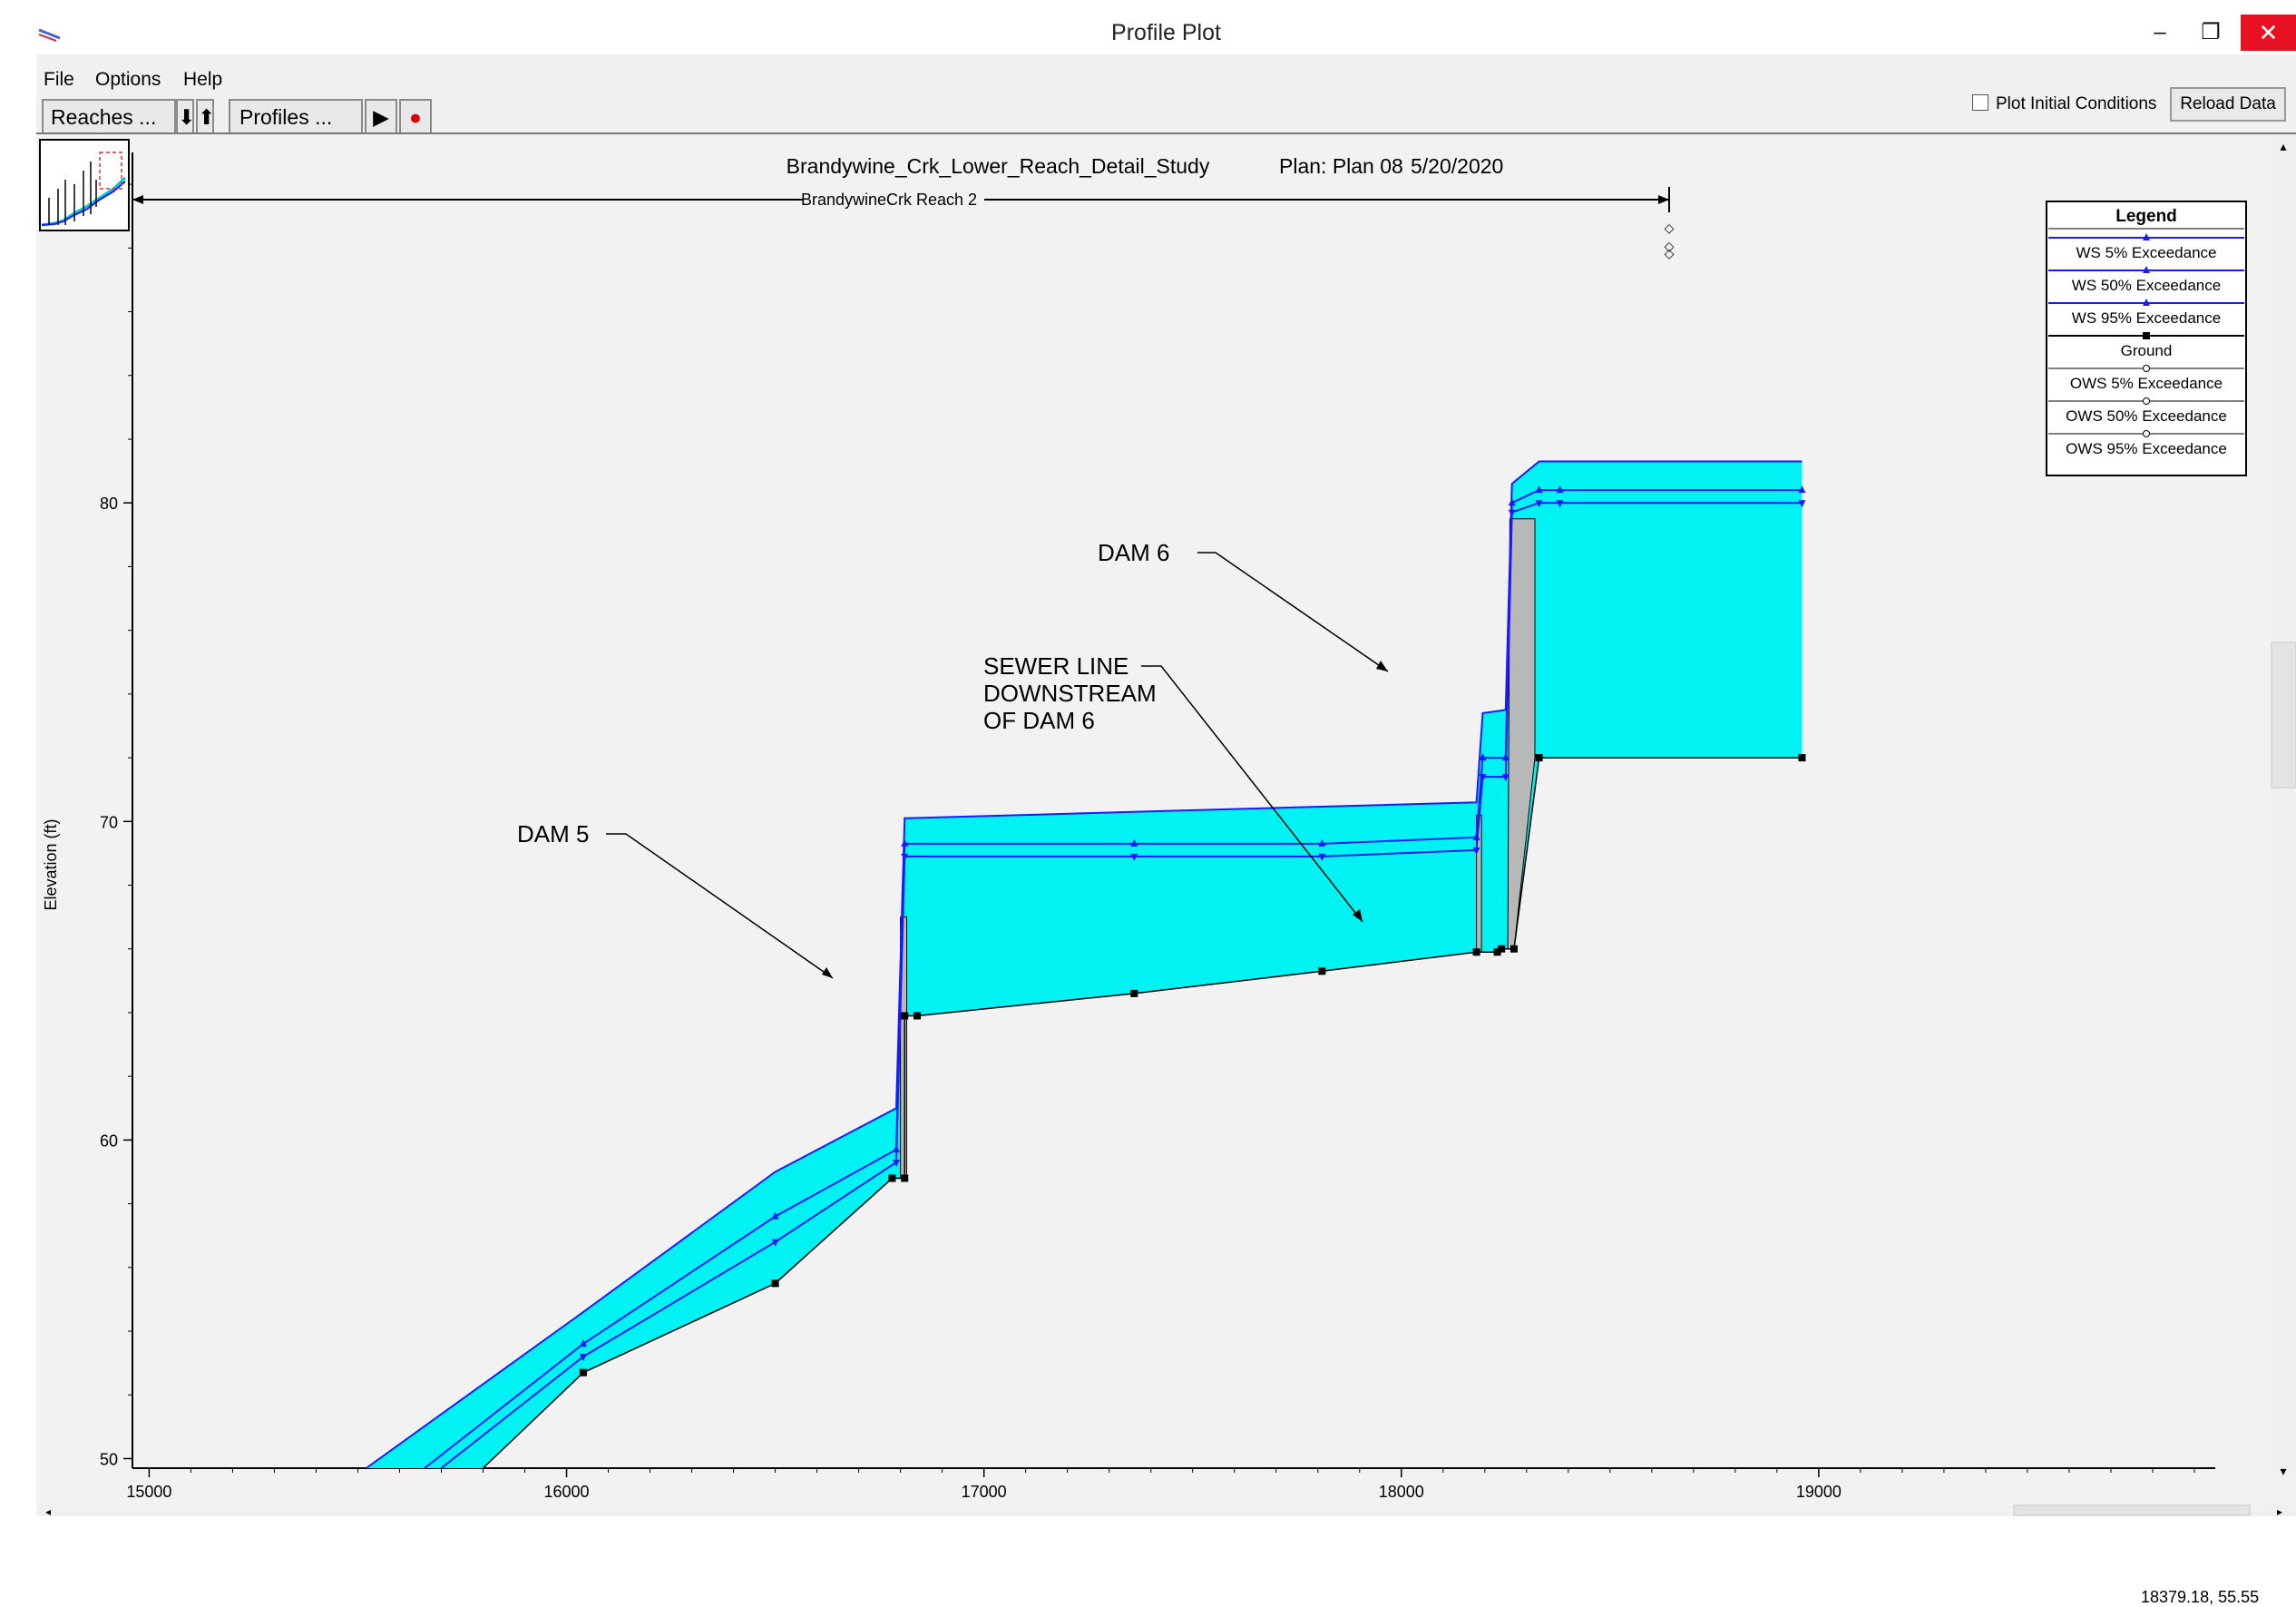 The width and height of the screenshot is (2296, 1607). Describe the element at coordinates (1522, 734) in the screenshot. I see `dam-6-structure` at that location.